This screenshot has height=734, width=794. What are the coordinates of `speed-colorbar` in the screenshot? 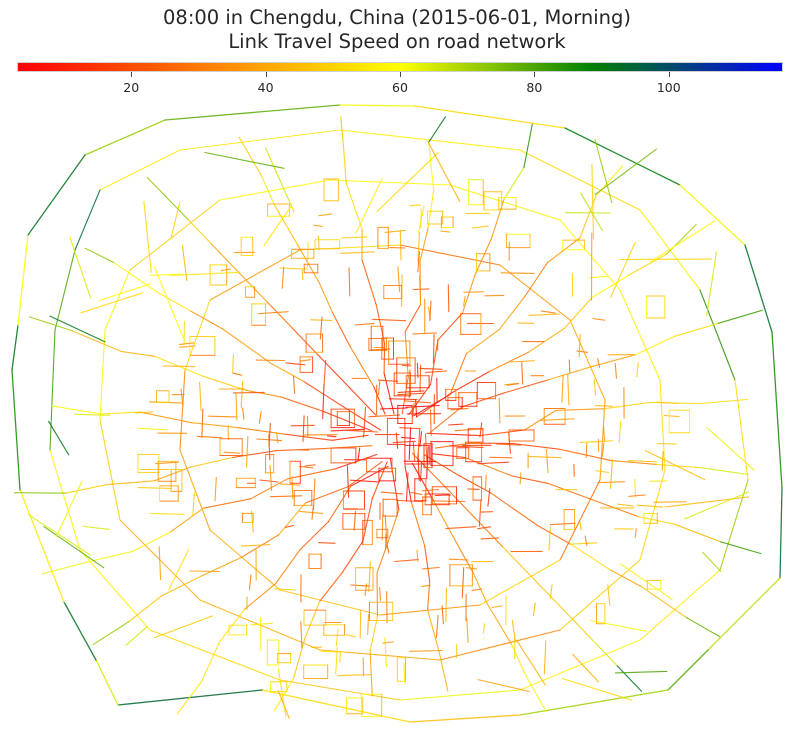 It's located at (400, 67).